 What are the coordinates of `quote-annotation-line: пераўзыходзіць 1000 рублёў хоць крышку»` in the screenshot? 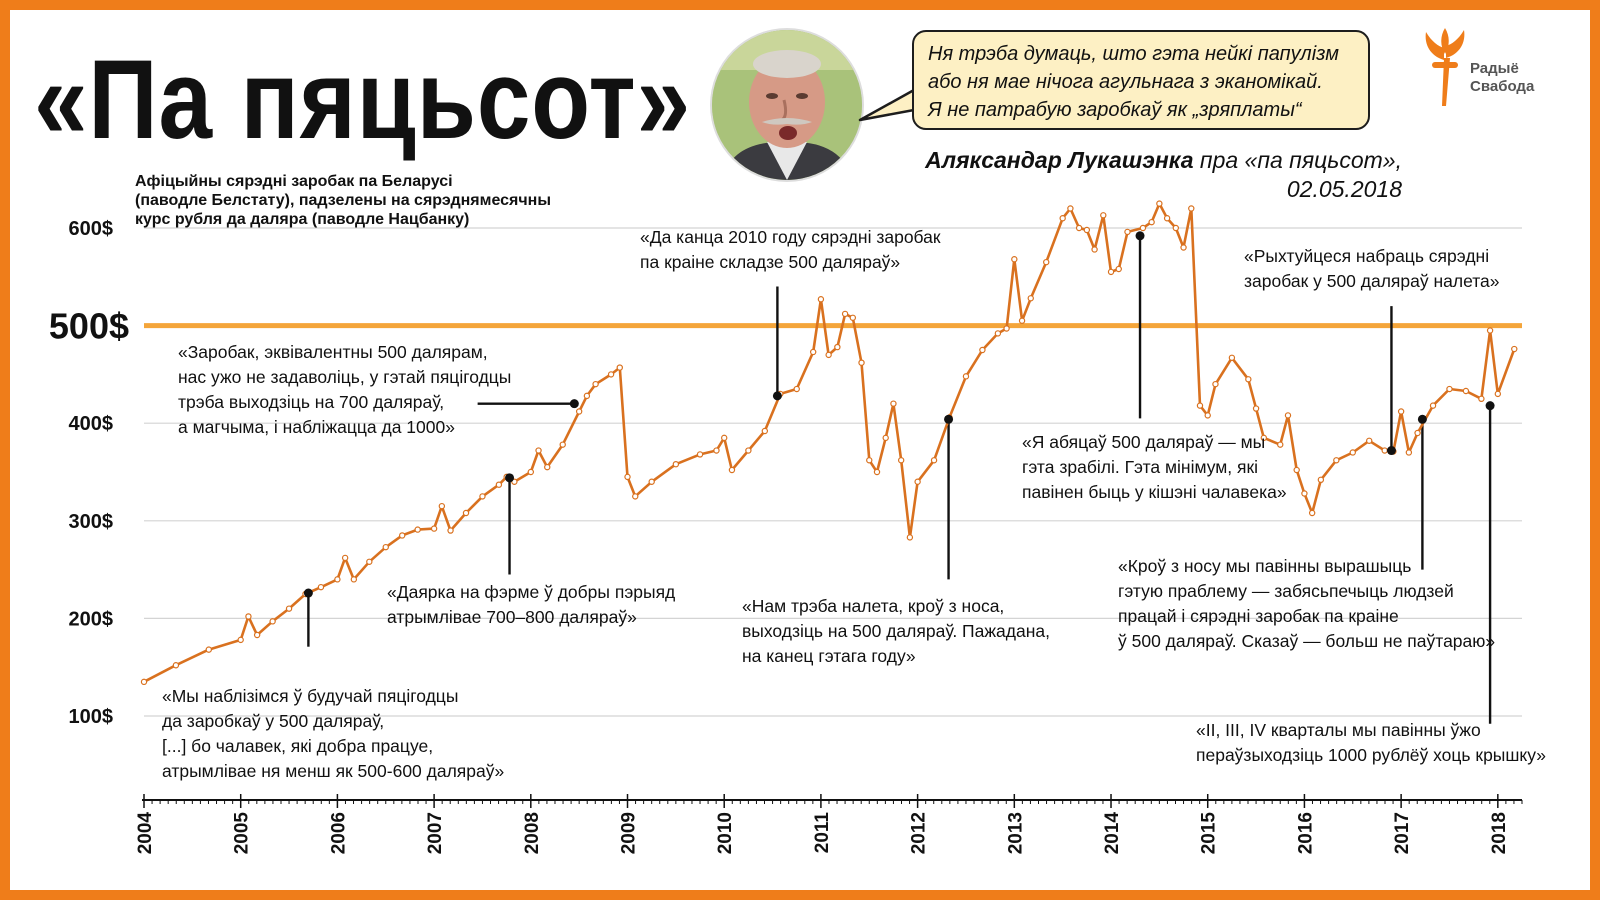 It's located at (1371, 755).